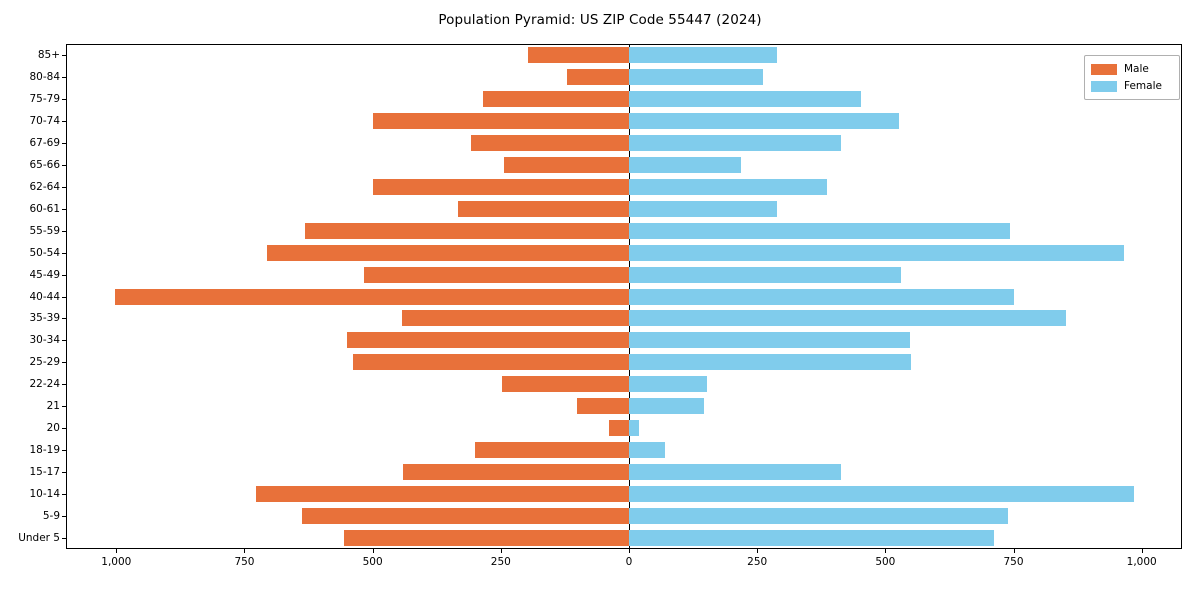 The image size is (1200, 600). I want to click on y-tick-label: 65-66, so click(44, 164).